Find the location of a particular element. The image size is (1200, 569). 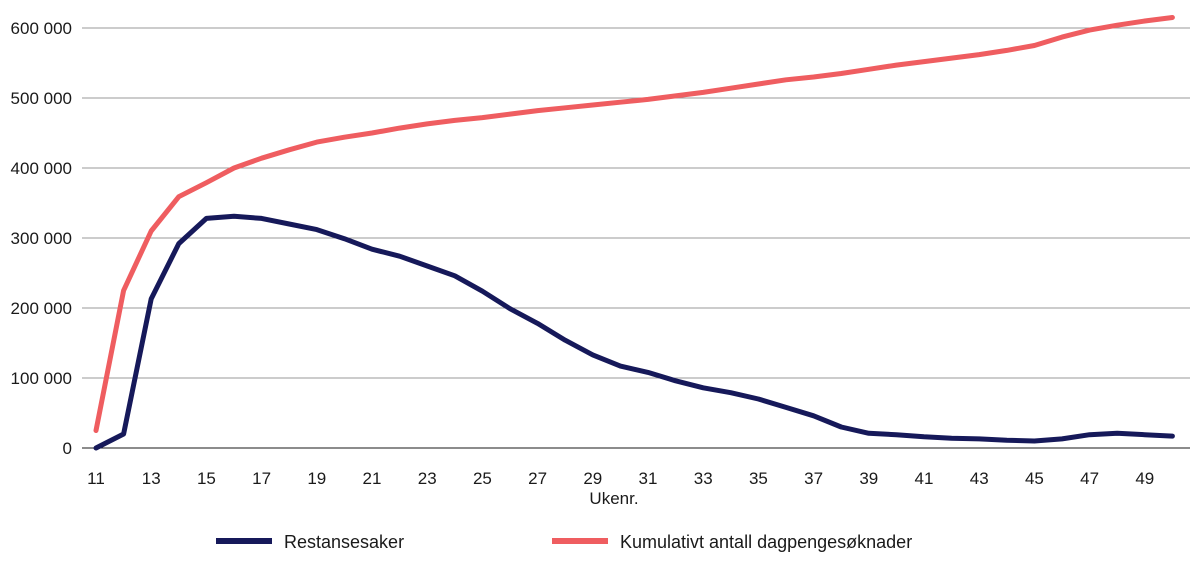

x-tick-label: 33 is located at coordinates (703, 478).